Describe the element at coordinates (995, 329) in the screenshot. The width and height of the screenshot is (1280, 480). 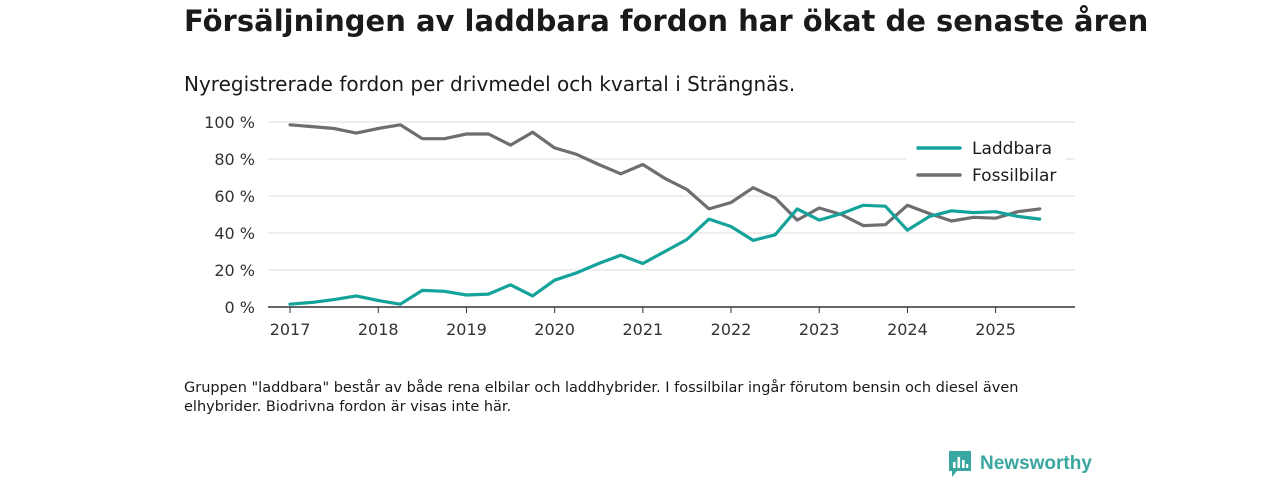
I see `x-tick-label: 2025` at that location.